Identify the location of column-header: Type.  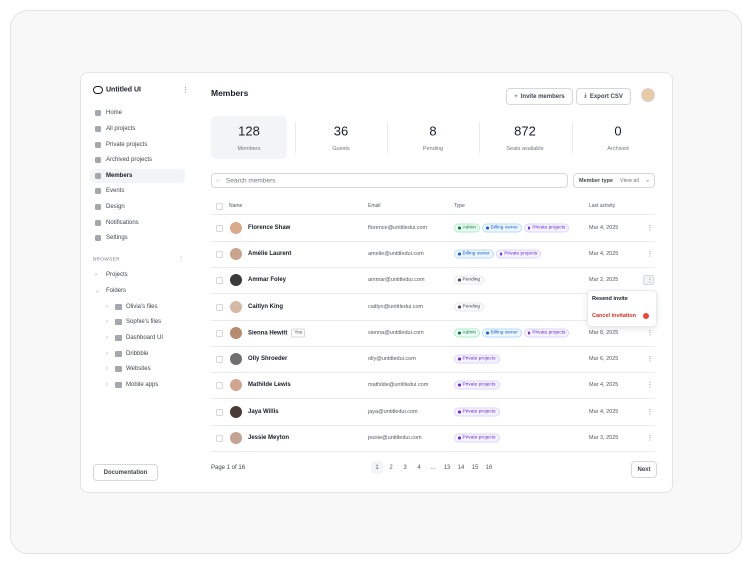
(459, 206).